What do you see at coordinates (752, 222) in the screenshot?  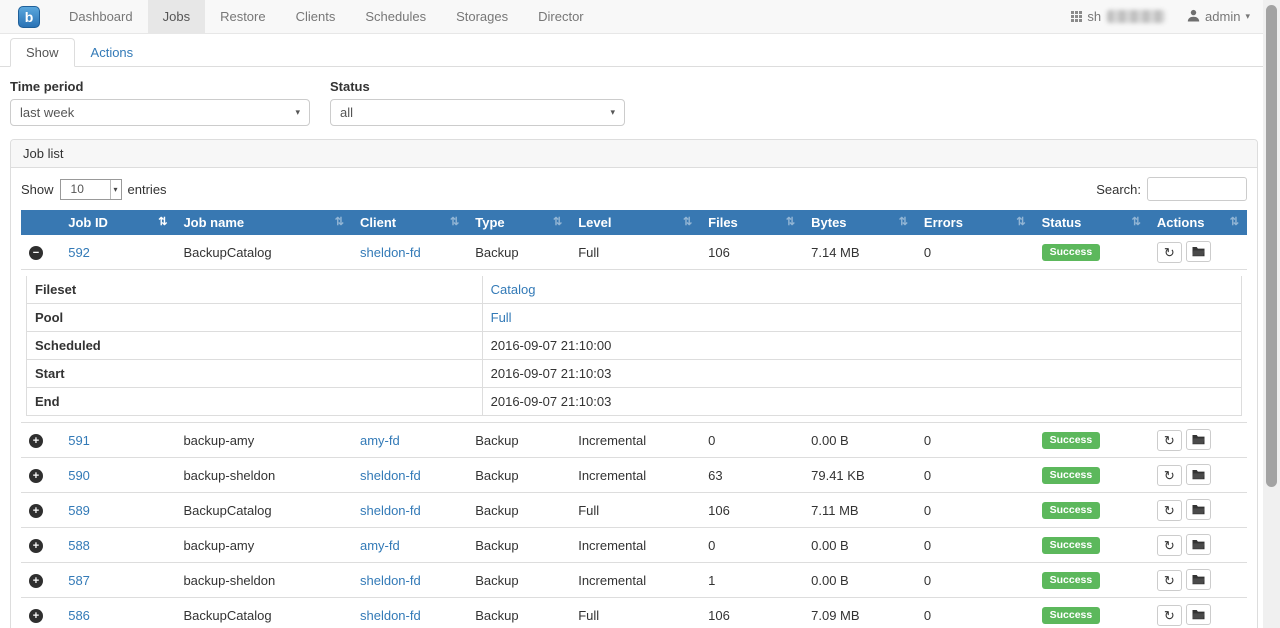 I see `column-header-files: ⇅ Files` at bounding box center [752, 222].